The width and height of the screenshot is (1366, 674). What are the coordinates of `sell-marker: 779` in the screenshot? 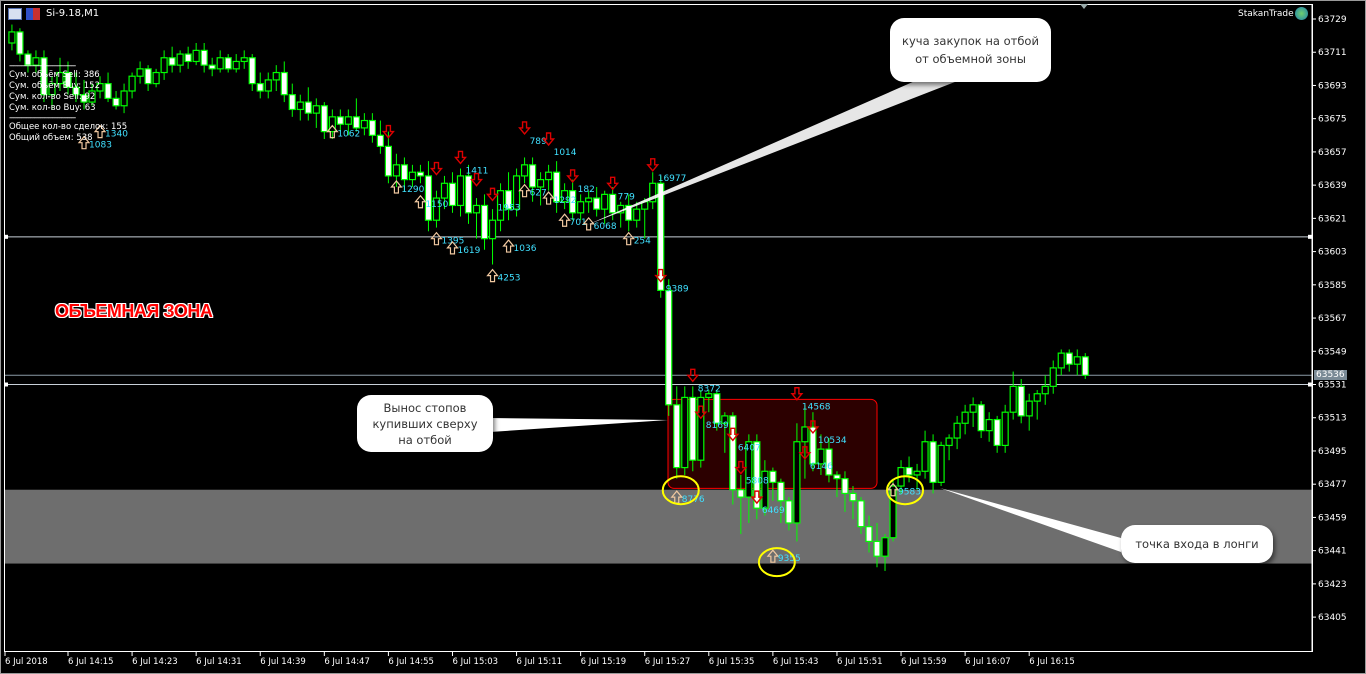 It's located at (620, 189).